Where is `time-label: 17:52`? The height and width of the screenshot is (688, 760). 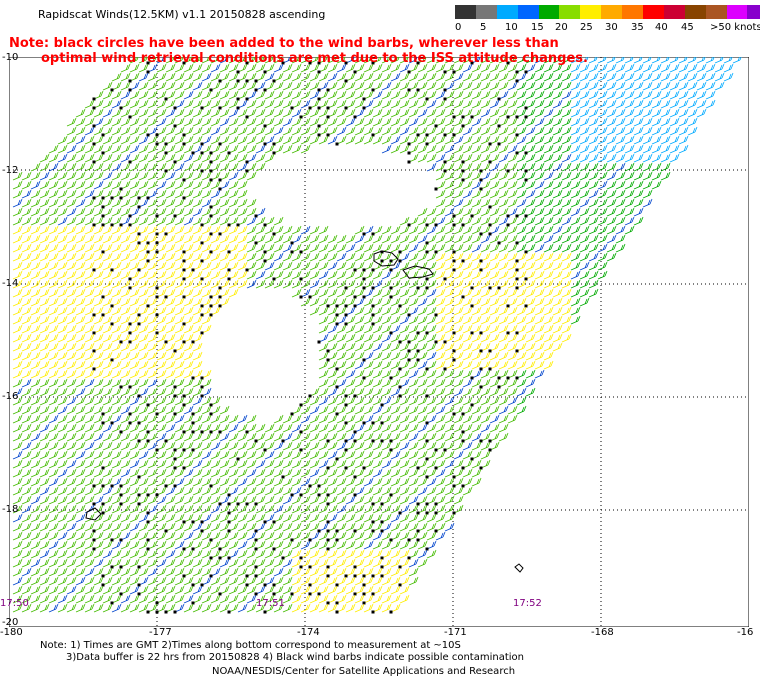
time-label: 17:52 is located at coordinates (527, 603).